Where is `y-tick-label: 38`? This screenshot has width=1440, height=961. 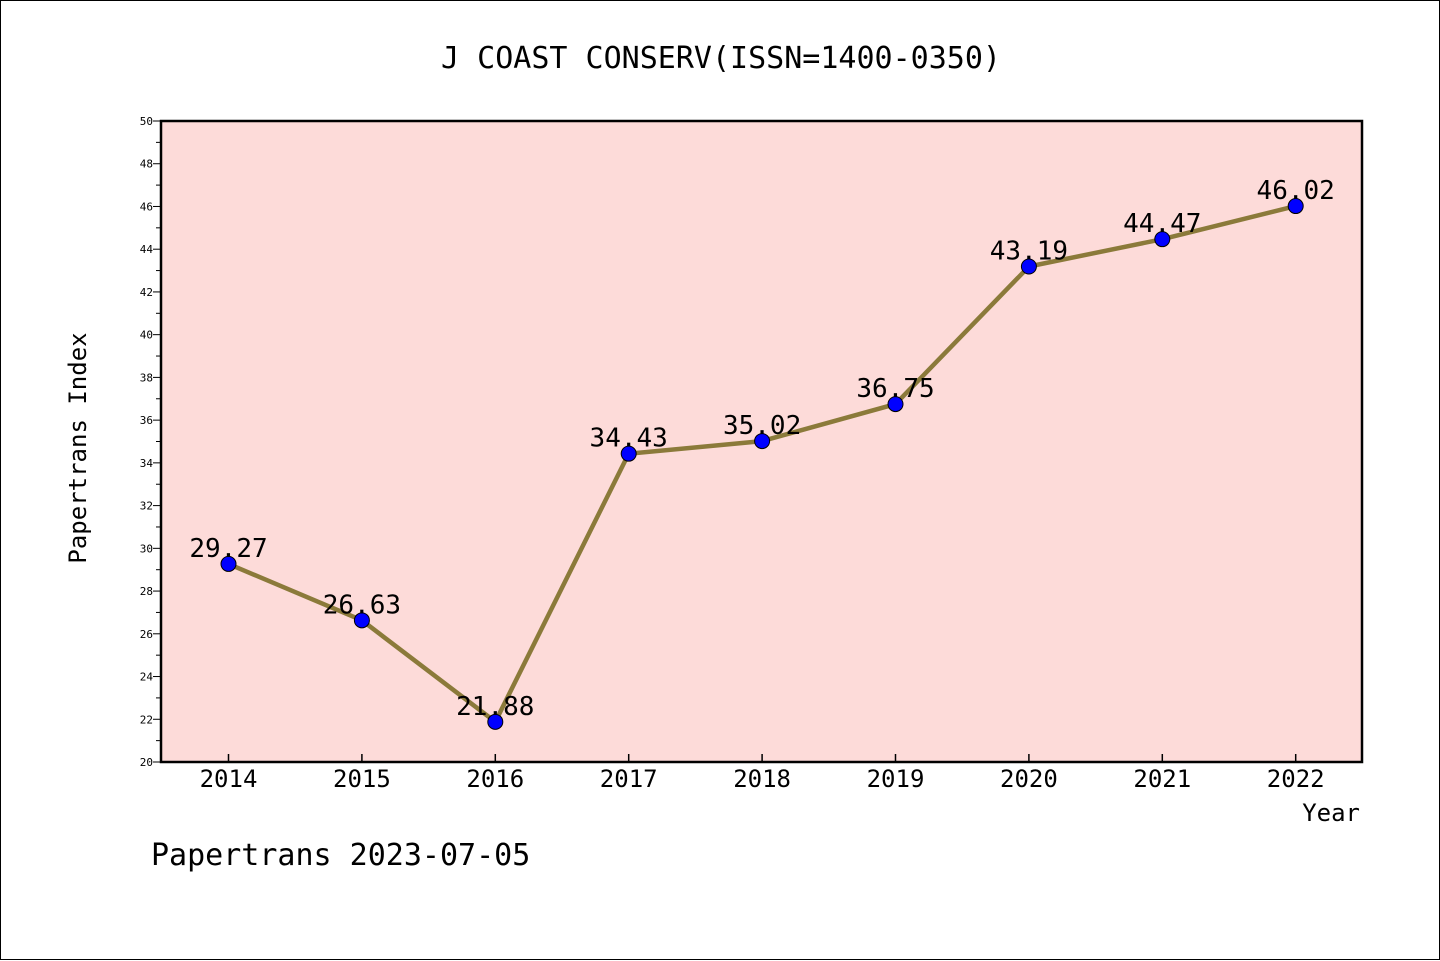
y-tick-label: 38 is located at coordinates (146, 377).